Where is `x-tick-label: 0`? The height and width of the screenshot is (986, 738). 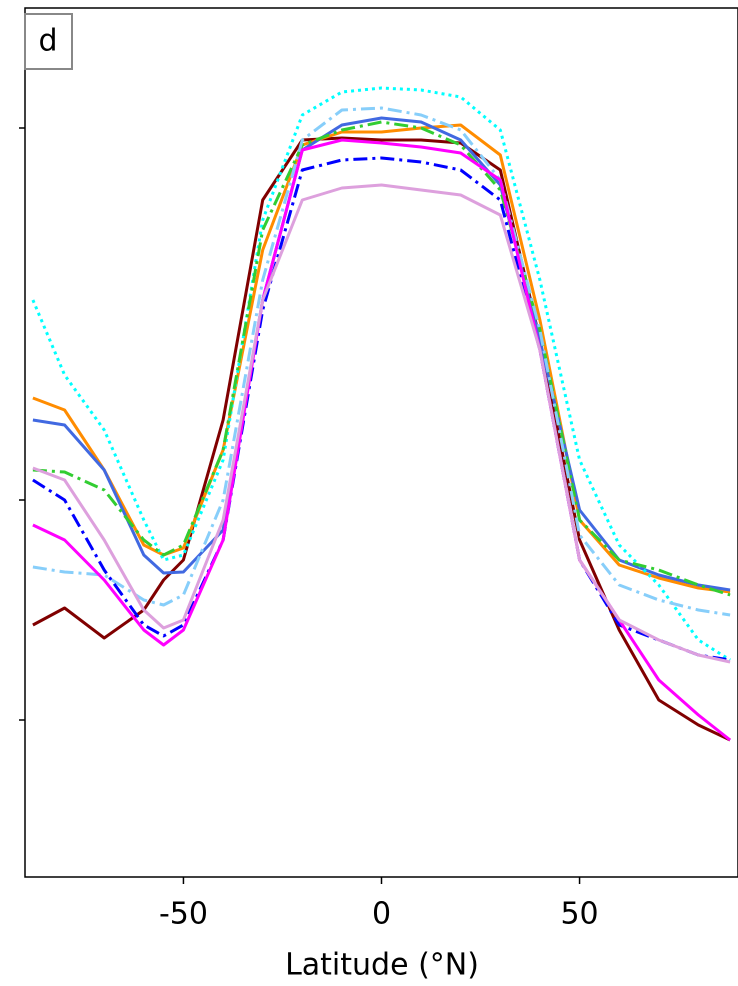 x-tick-label: 0 is located at coordinates (381, 914).